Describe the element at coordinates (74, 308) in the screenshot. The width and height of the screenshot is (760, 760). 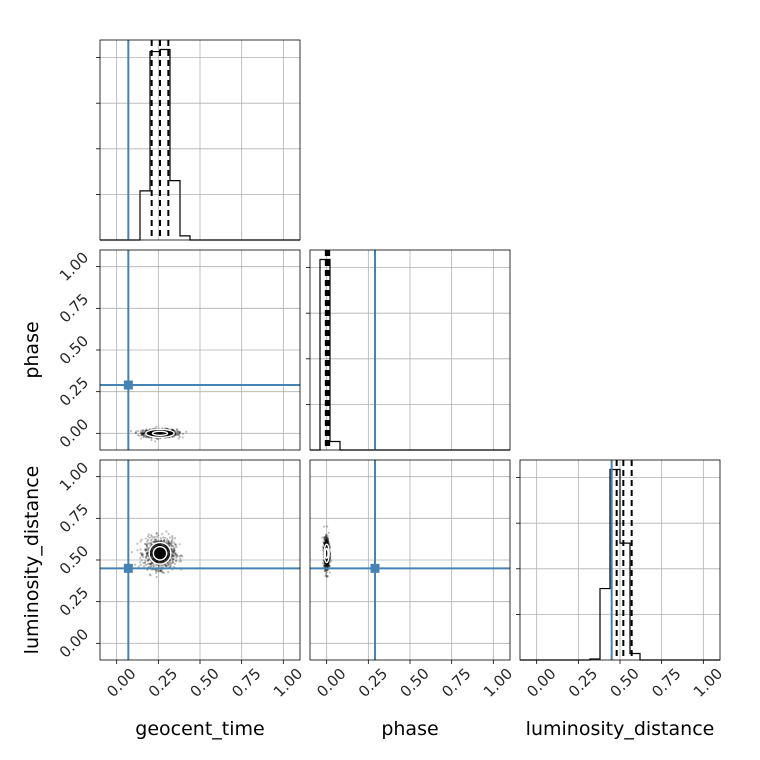
I see `ytick-label-phase-3: 0.75` at that location.